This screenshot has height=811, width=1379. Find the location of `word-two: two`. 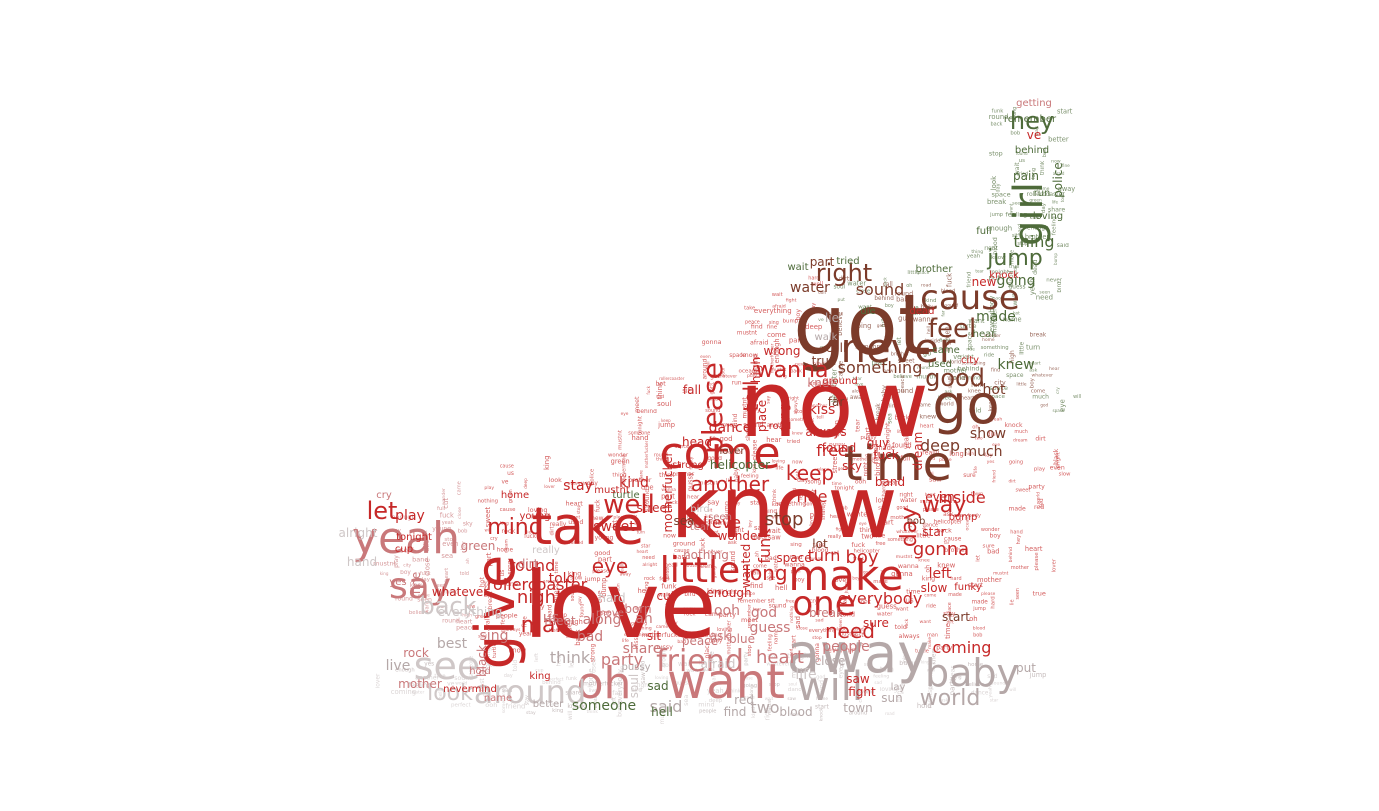

word-two: two is located at coordinates (764, 707).